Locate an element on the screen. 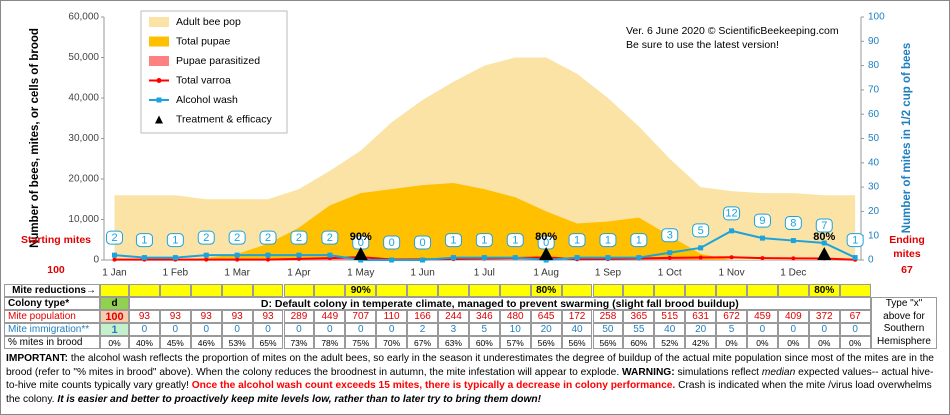 This screenshot has height=415, width=950. x-tick-label: 1 Aug is located at coordinates (546, 273).